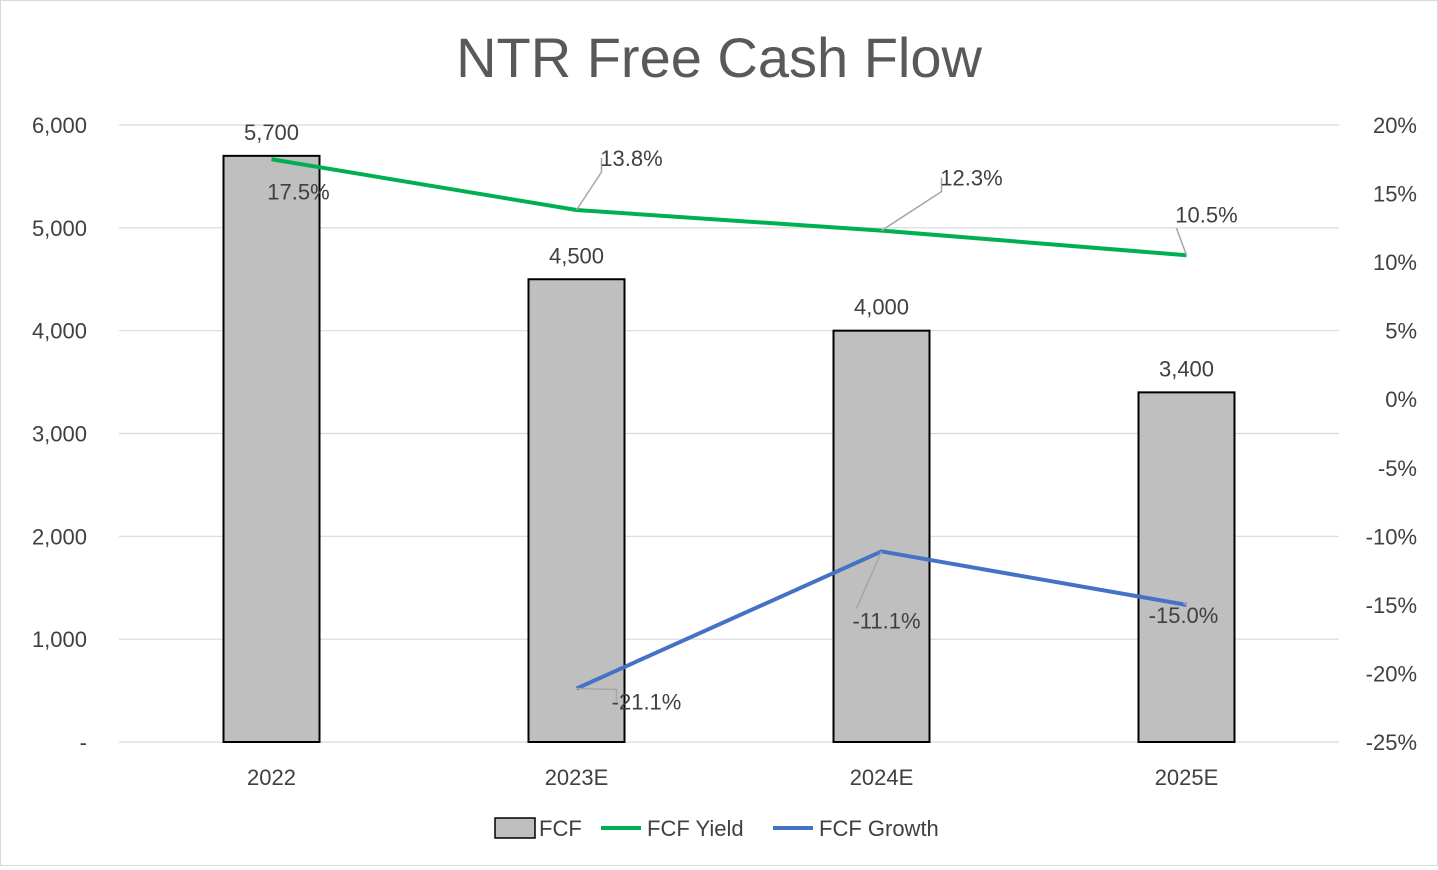 This screenshot has width=1438, height=870. I want to click on legend-swatch-fcf, so click(515, 828).